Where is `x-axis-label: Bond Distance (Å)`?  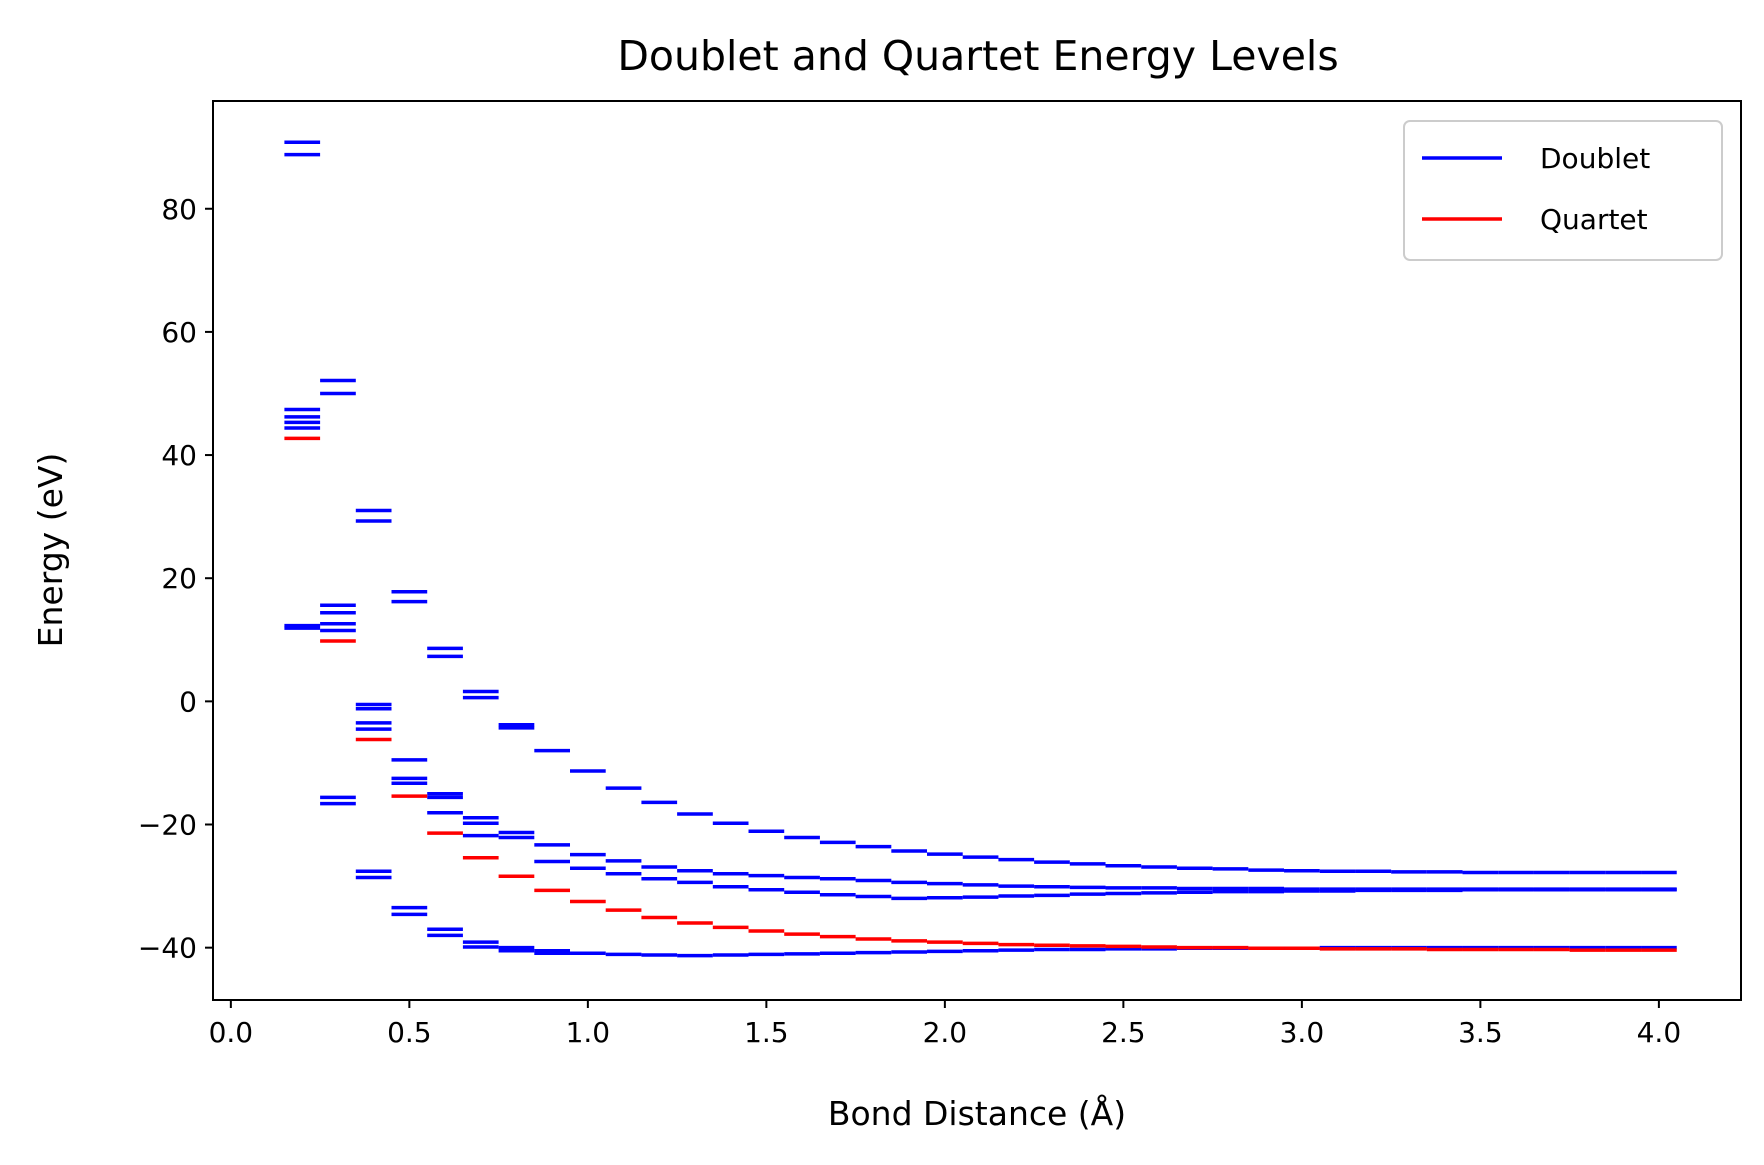
x-axis-label: Bond Distance (Å) is located at coordinates (977, 1113).